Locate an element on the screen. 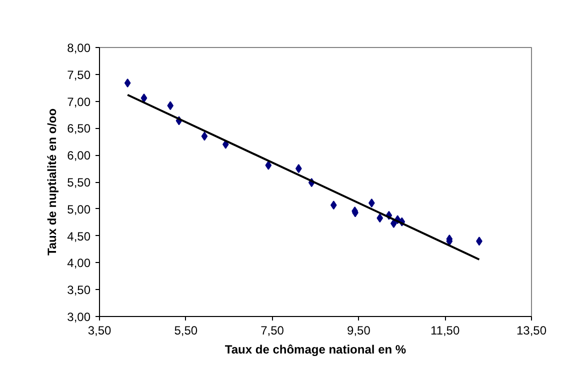 The height and width of the screenshot is (376, 584). x-tick-label: 11,50 is located at coordinates (445, 331).